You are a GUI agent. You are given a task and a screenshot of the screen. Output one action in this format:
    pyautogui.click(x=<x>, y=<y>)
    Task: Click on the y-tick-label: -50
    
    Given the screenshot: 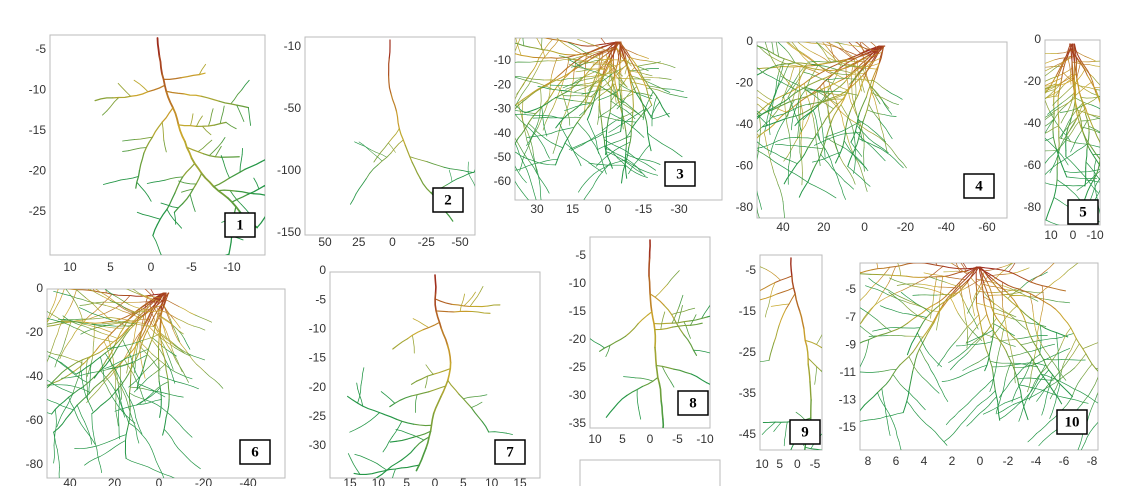 What is the action you would take?
    pyautogui.click(x=293, y=108)
    